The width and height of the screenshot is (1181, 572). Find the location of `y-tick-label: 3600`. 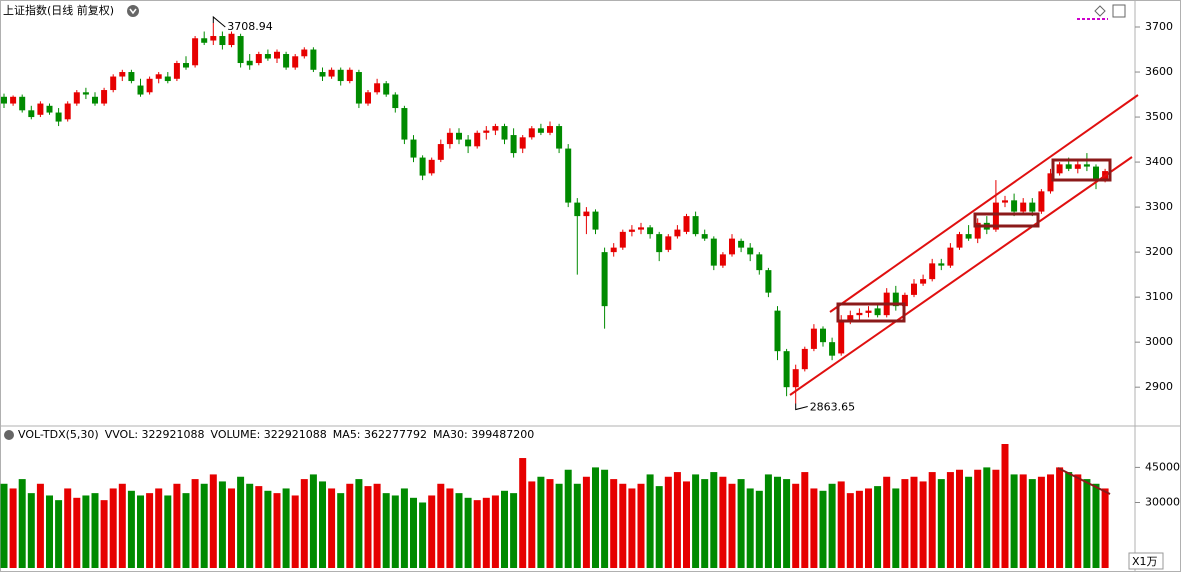

y-tick-label: 3600 is located at coordinates (1159, 71).